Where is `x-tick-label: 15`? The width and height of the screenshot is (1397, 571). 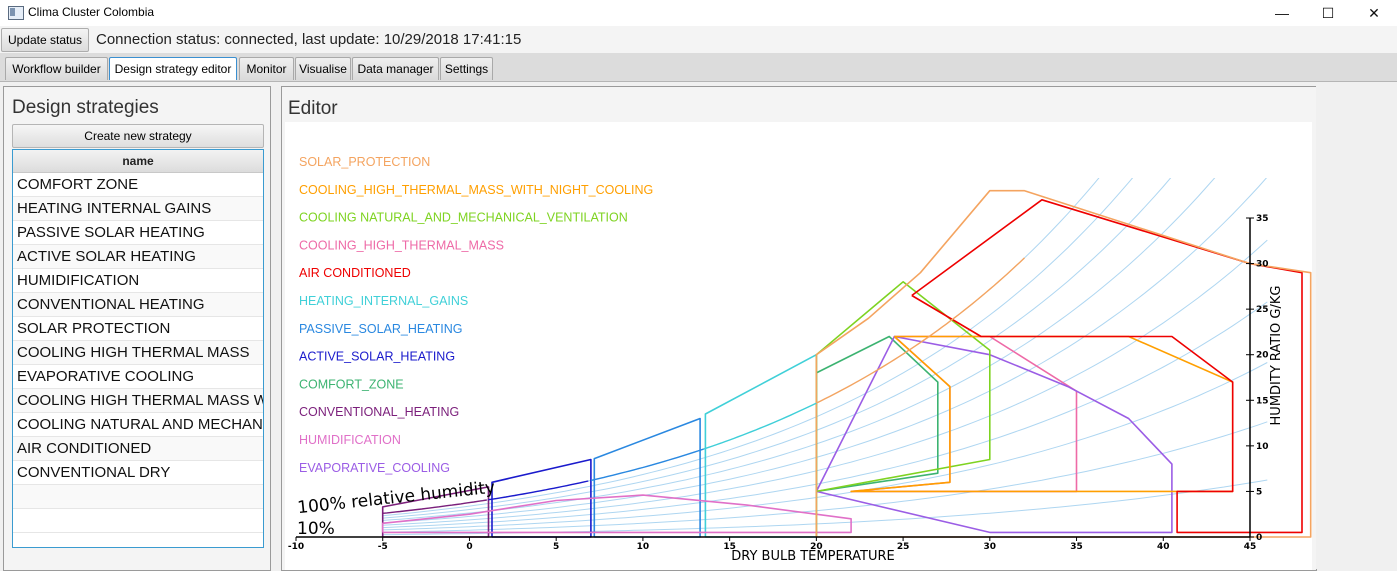 x-tick-label: 15 is located at coordinates (729, 547).